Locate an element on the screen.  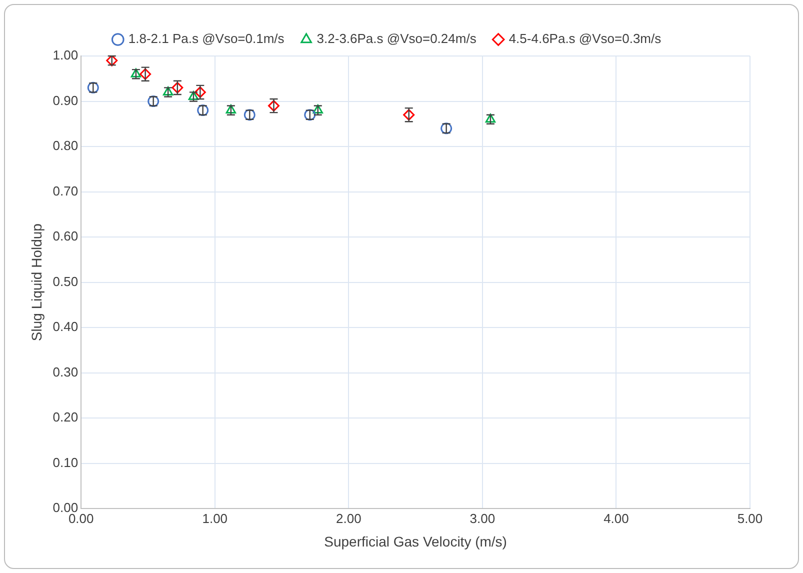
legend-label: 1.8-2.1 Pa.s @Vso=0.1m/s is located at coordinates (206, 38).